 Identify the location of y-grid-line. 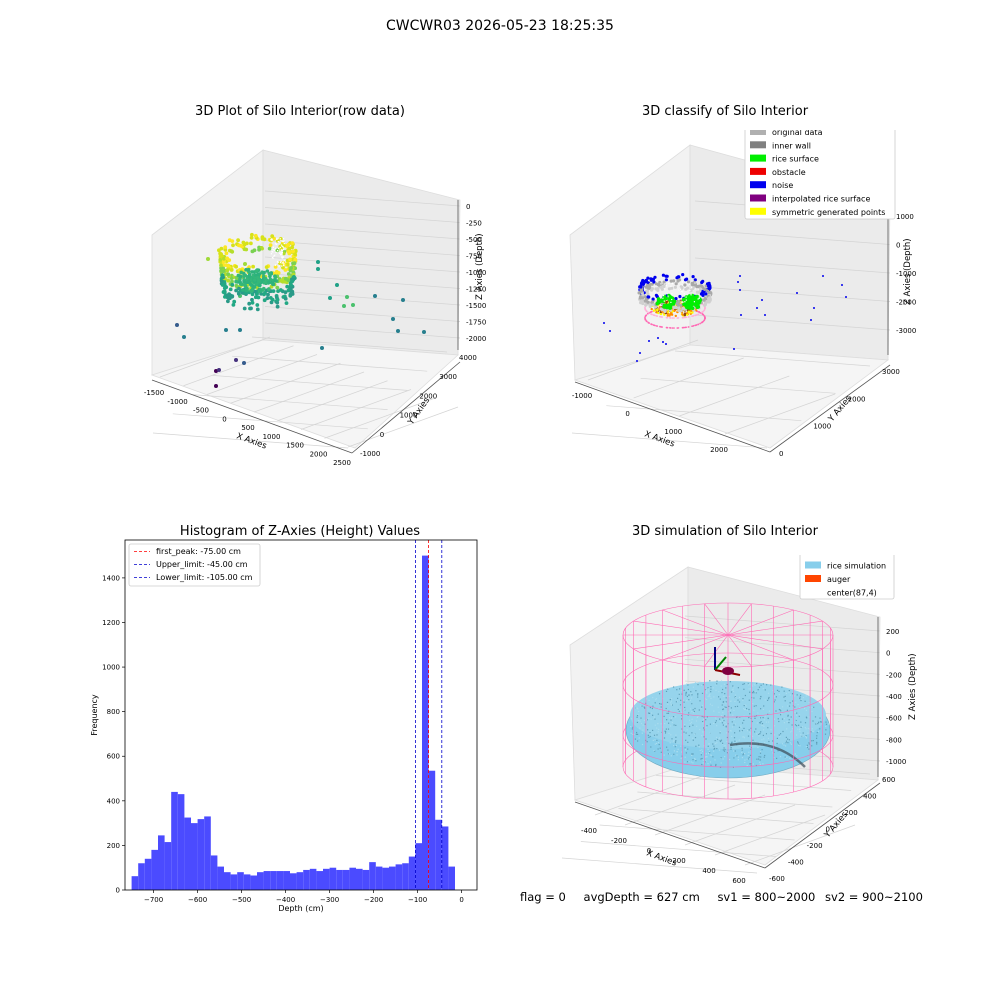
(678, 849).